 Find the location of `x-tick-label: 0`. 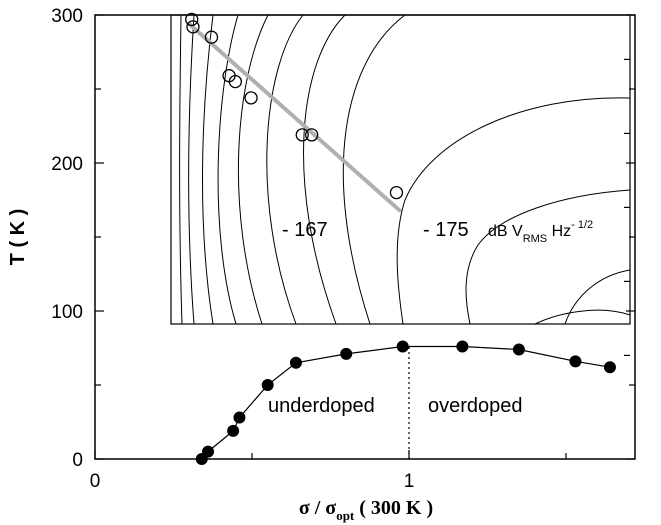

x-tick-label: 0 is located at coordinates (95, 481).